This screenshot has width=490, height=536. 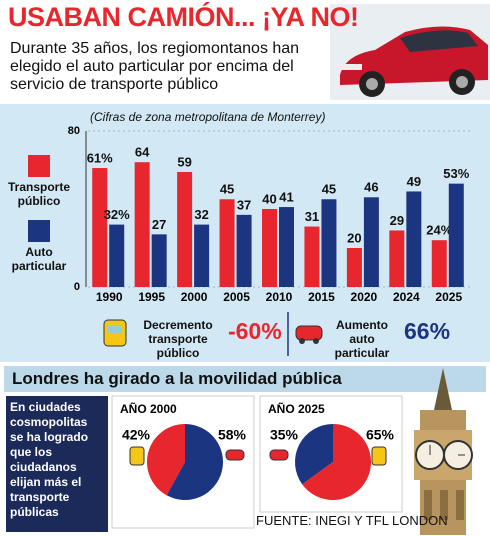 What do you see at coordinates (364, 297) in the screenshot?
I see `x-tick-label: 2020` at bounding box center [364, 297].